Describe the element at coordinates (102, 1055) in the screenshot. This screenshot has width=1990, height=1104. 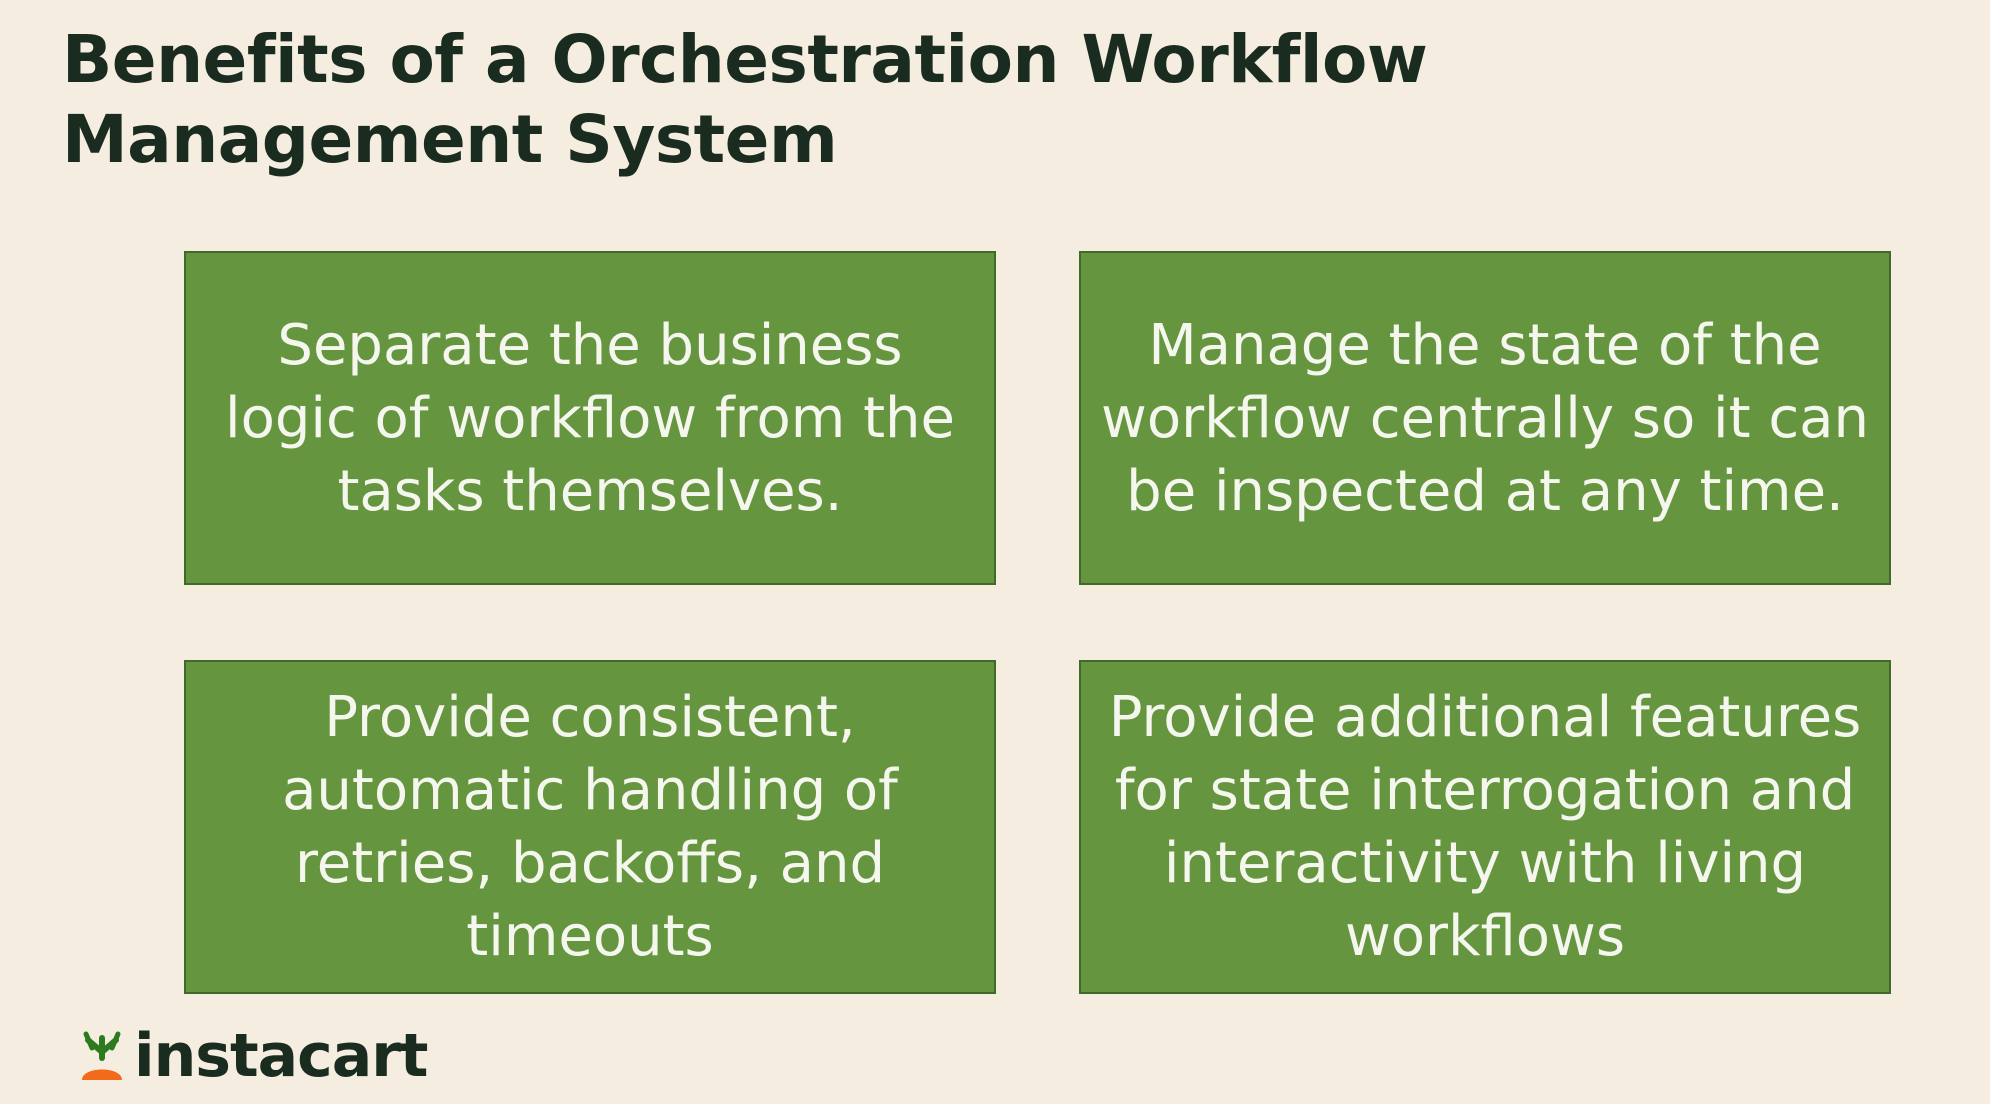
I see `carrot-icon` at that location.